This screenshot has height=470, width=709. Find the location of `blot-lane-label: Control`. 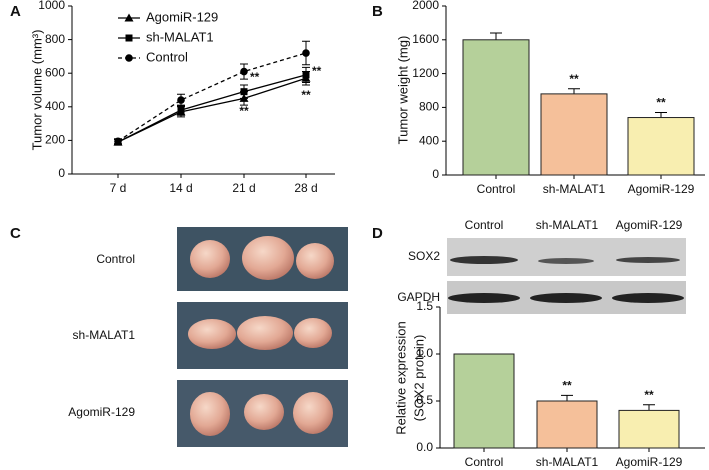

blot-lane-label: Control is located at coordinates (484, 225).